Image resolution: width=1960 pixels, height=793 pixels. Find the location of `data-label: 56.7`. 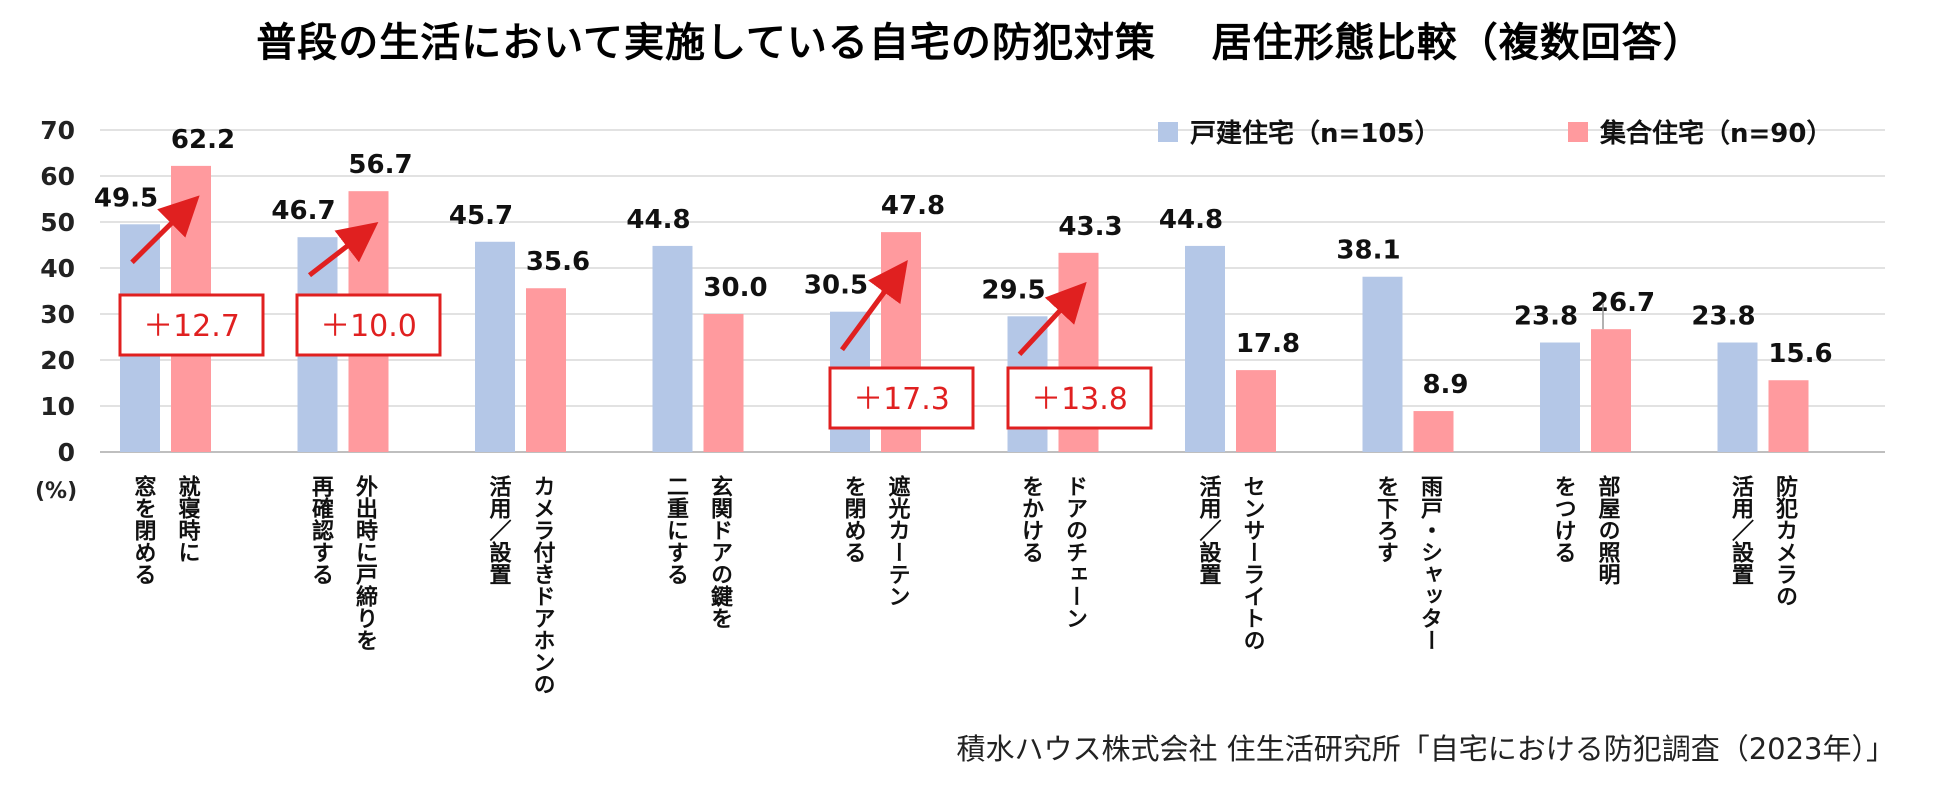

data-label: 56.7 is located at coordinates (380, 165).